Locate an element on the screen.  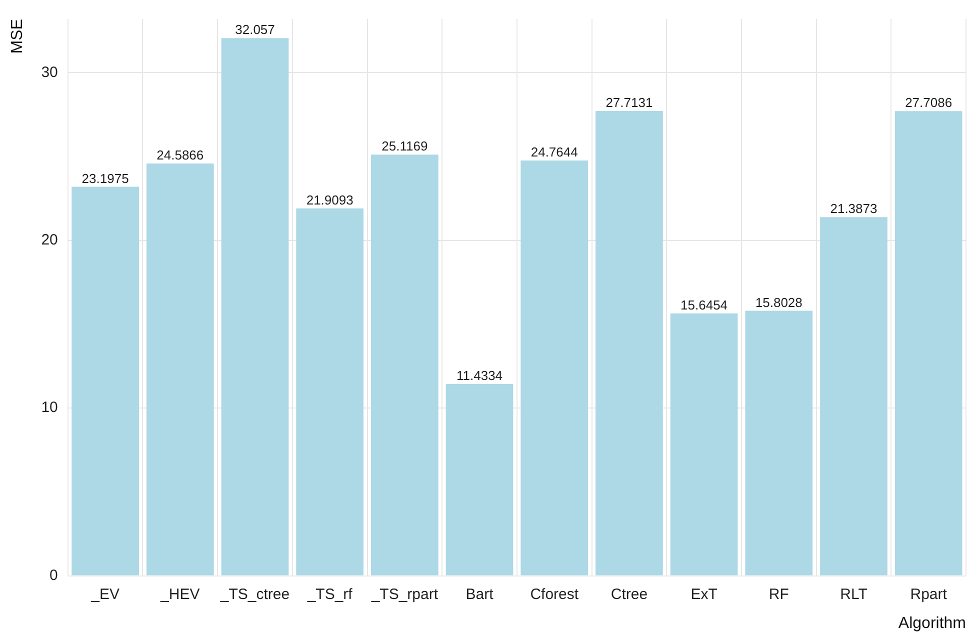
x-tick-label: Bart is located at coordinates (480, 594).